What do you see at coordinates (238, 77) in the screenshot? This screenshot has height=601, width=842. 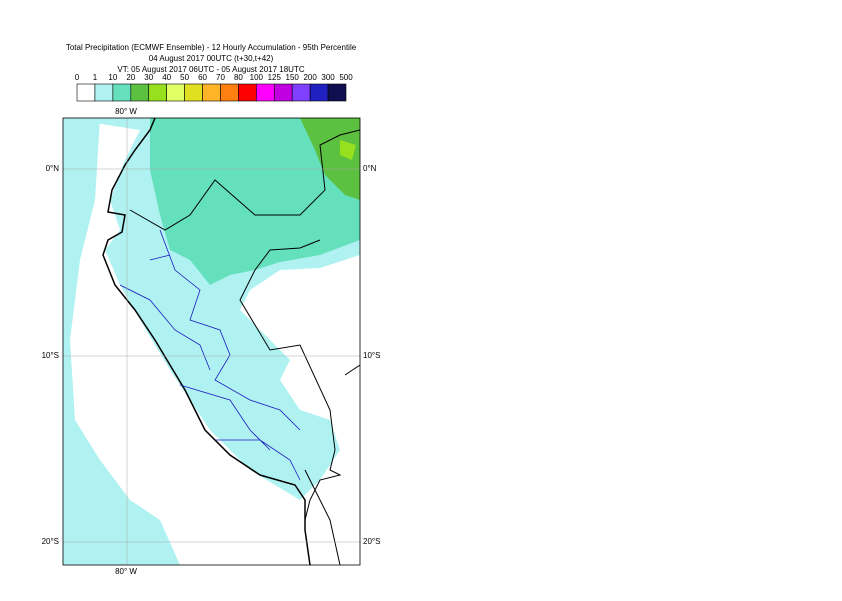 I see `legend-label: 80` at bounding box center [238, 77].